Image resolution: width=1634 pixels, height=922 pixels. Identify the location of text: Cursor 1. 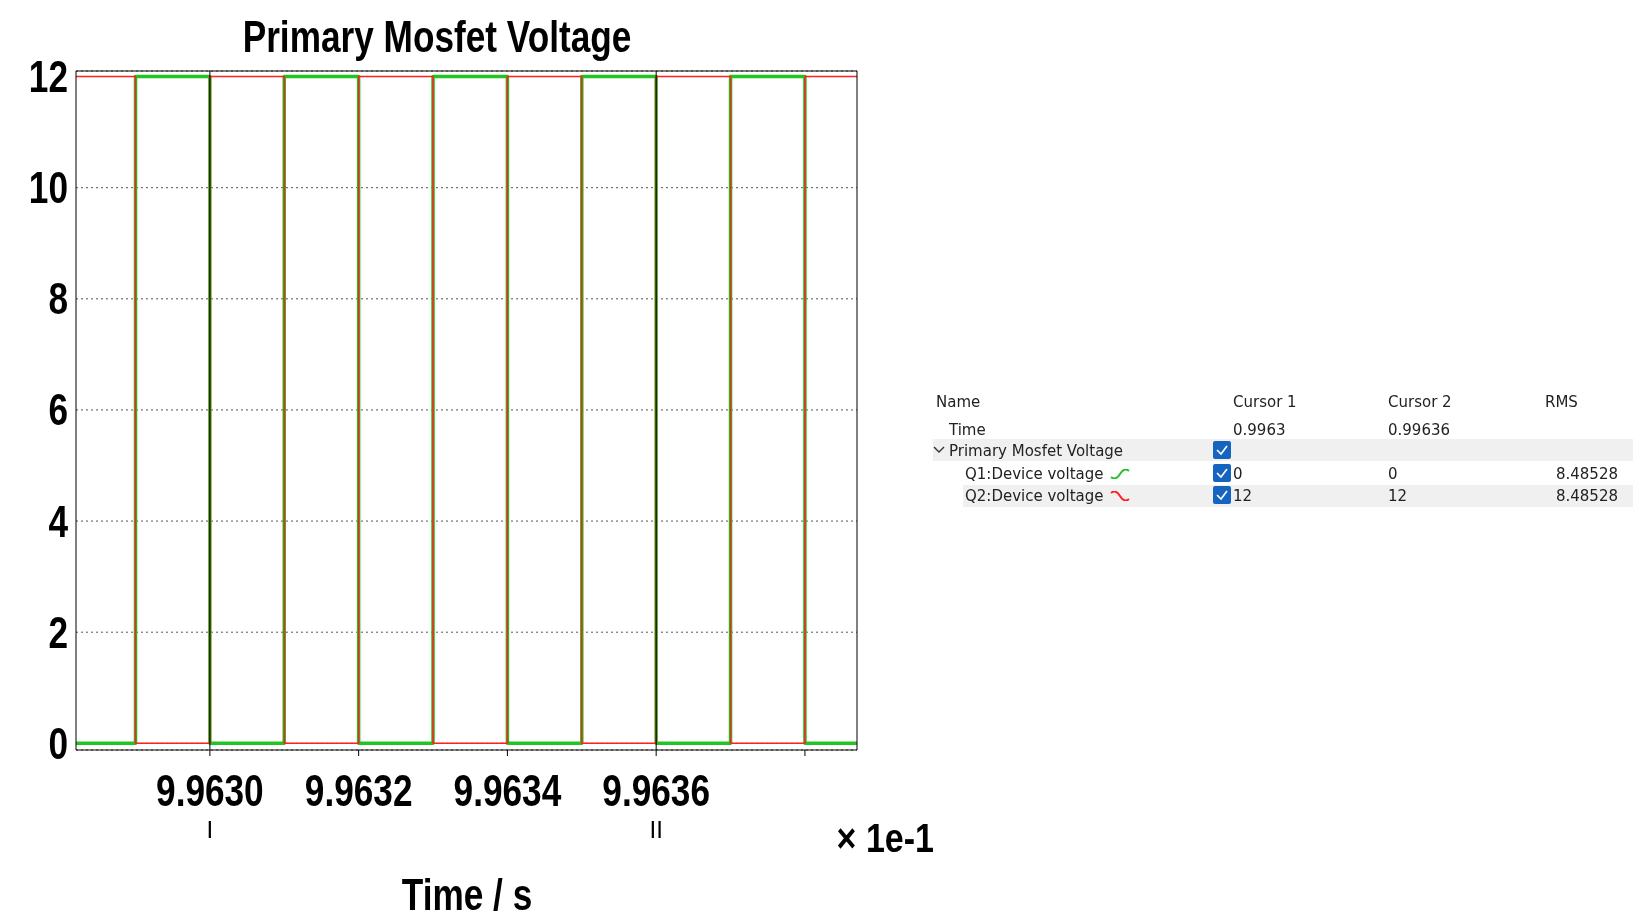
(1265, 402).